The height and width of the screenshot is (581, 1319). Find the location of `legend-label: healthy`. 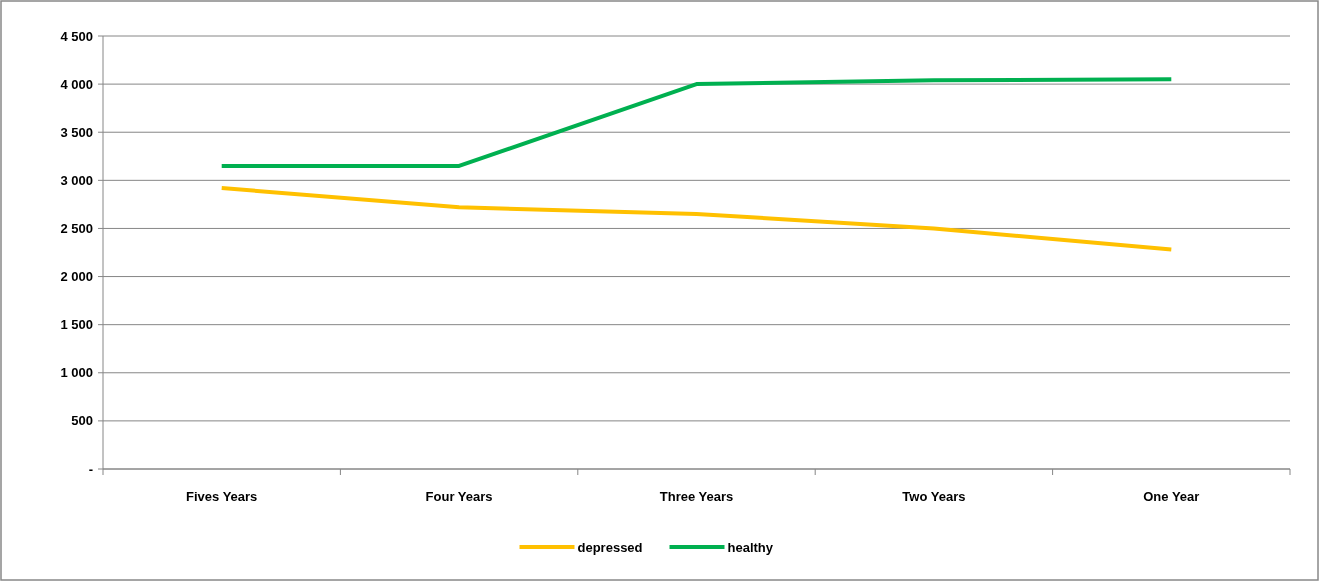

legend-label: healthy is located at coordinates (750, 547).